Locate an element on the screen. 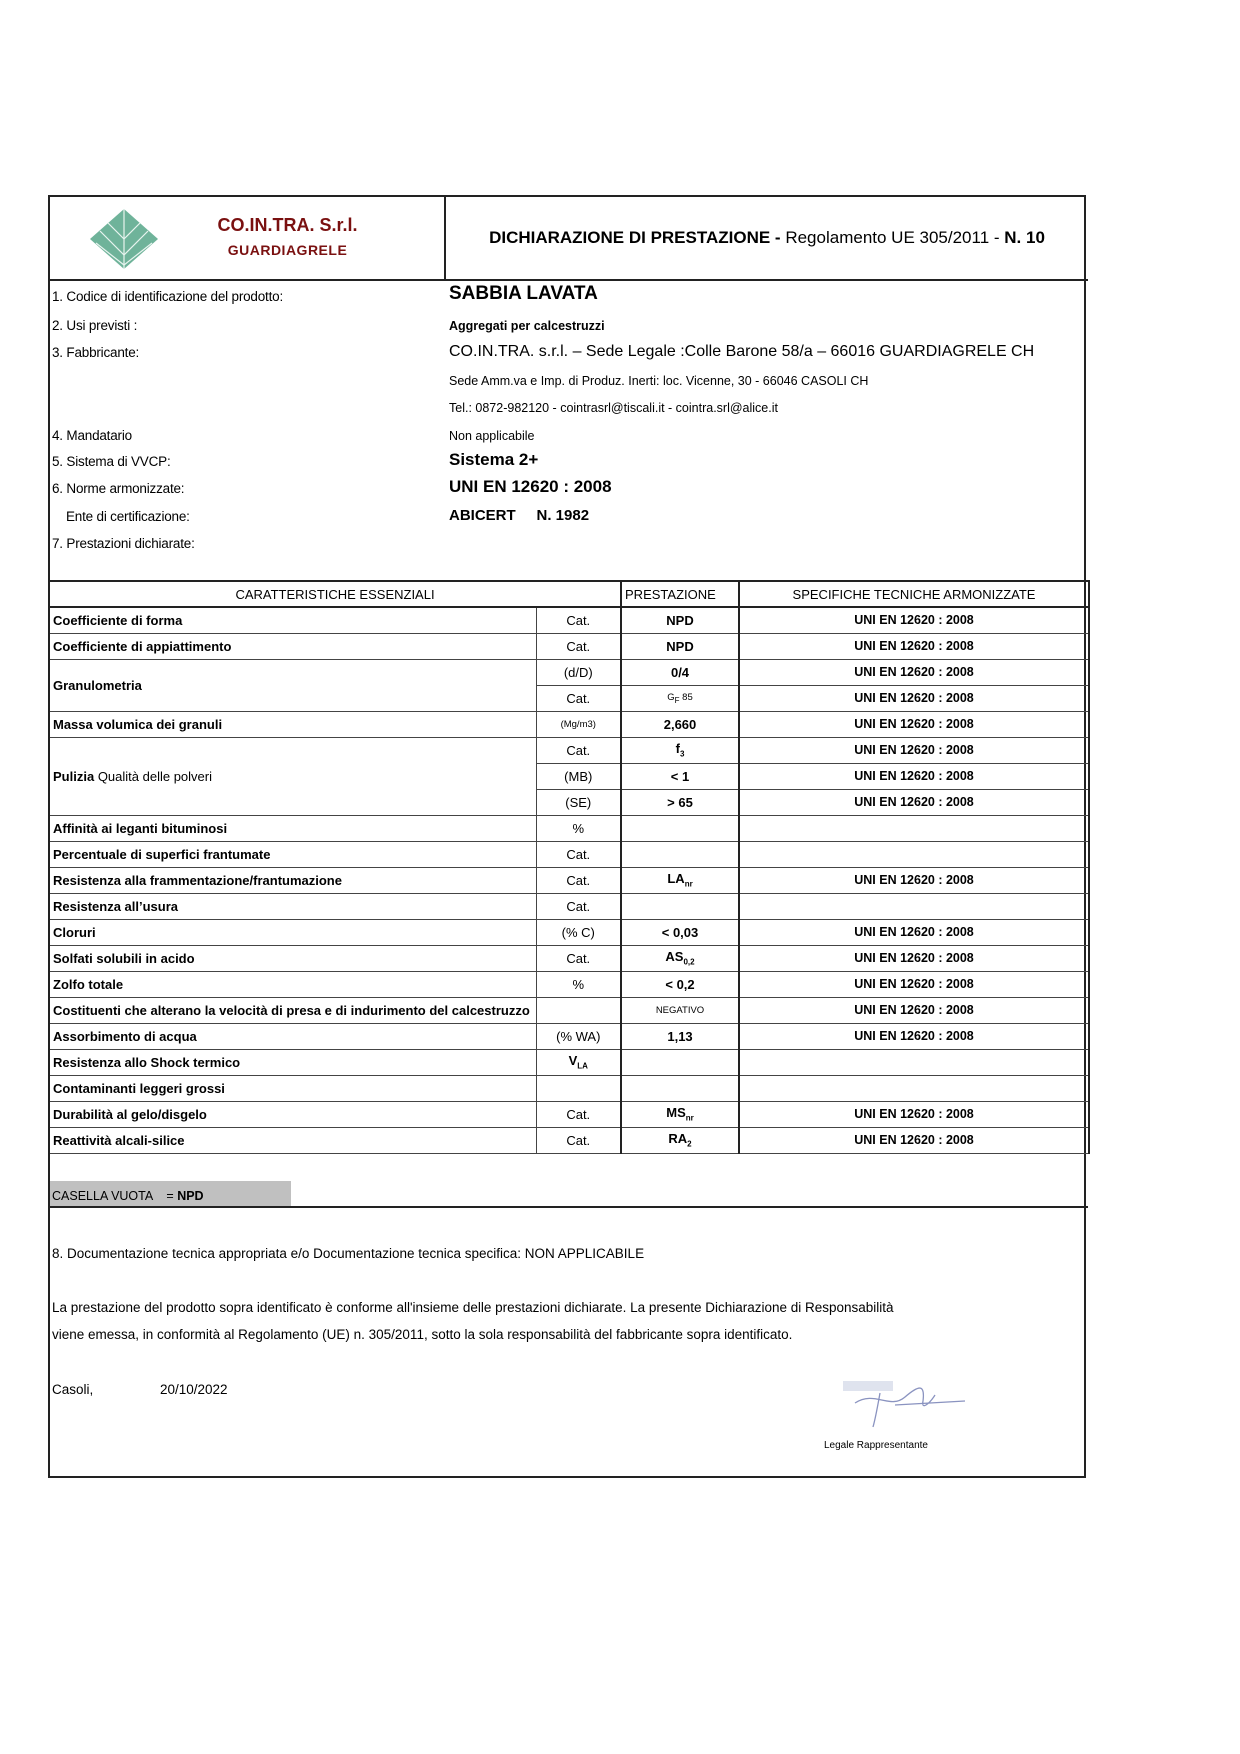 The width and height of the screenshot is (1240, 1754). performance-cell: < 1 is located at coordinates (680, 776).